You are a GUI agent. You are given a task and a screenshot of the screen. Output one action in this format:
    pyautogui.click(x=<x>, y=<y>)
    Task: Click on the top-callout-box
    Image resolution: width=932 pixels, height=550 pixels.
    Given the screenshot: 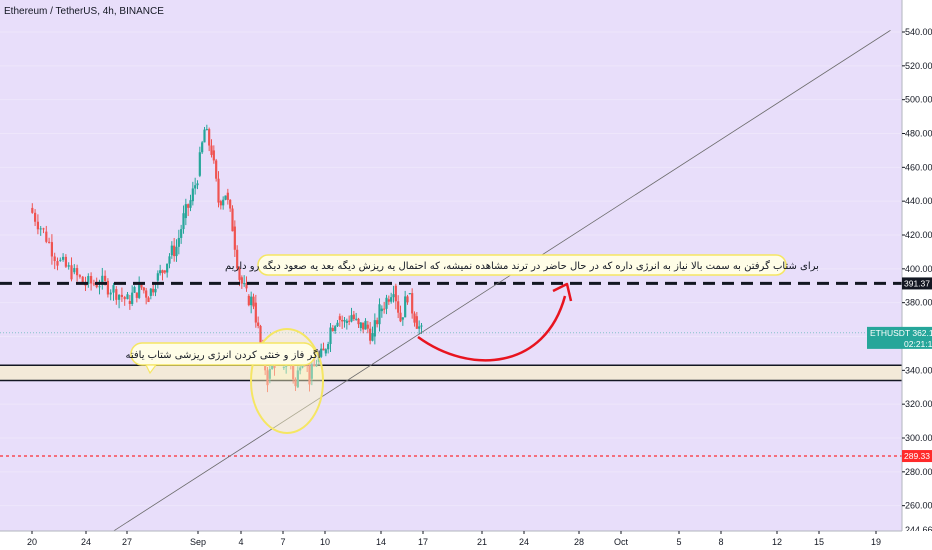 What is the action you would take?
    pyautogui.click(x=522, y=265)
    